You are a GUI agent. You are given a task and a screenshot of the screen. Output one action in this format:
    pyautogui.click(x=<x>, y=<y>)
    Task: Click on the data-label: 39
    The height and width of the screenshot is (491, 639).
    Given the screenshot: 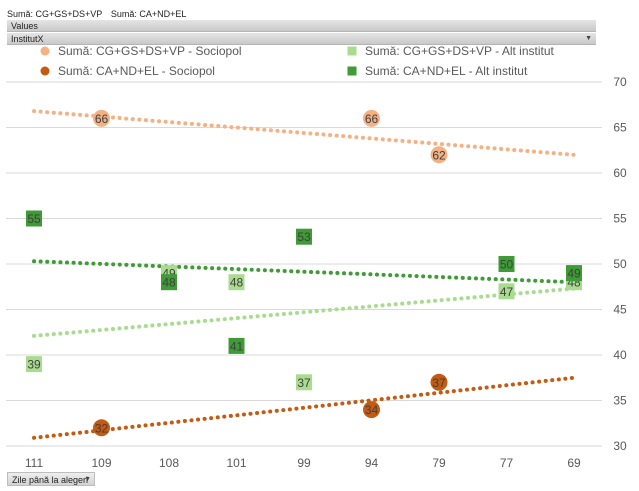 What is the action you would take?
    pyautogui.click(x=34, y=365)
    